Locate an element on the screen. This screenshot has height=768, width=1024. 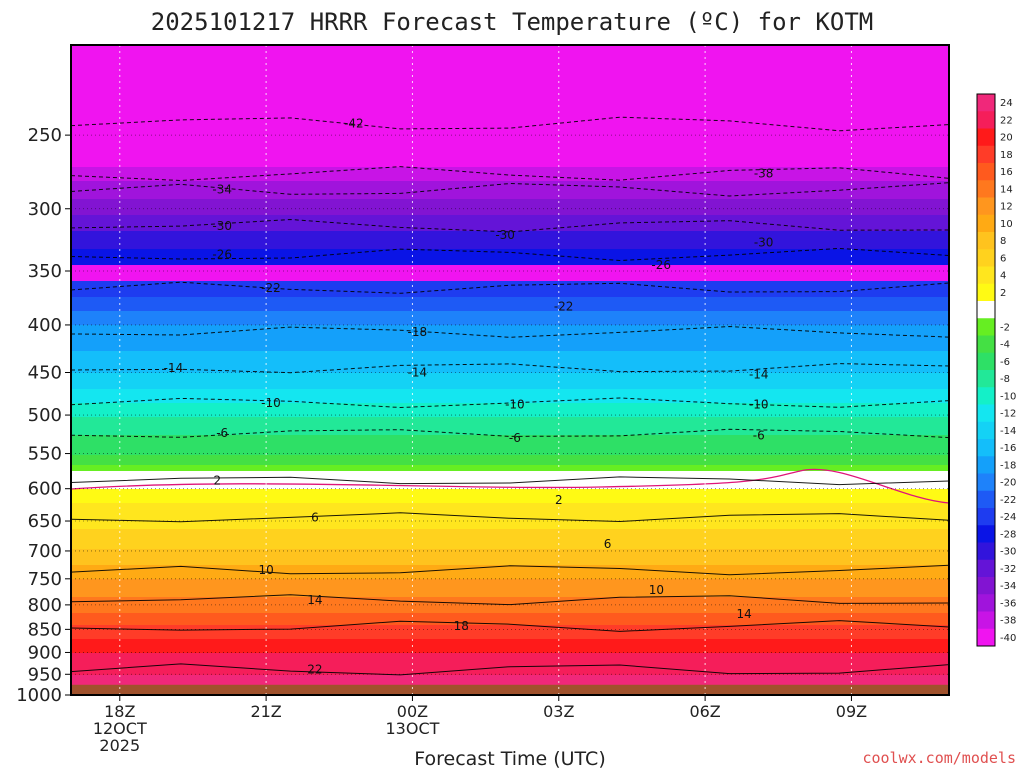
contour-label: 6 is located at coordinates (315, 517).